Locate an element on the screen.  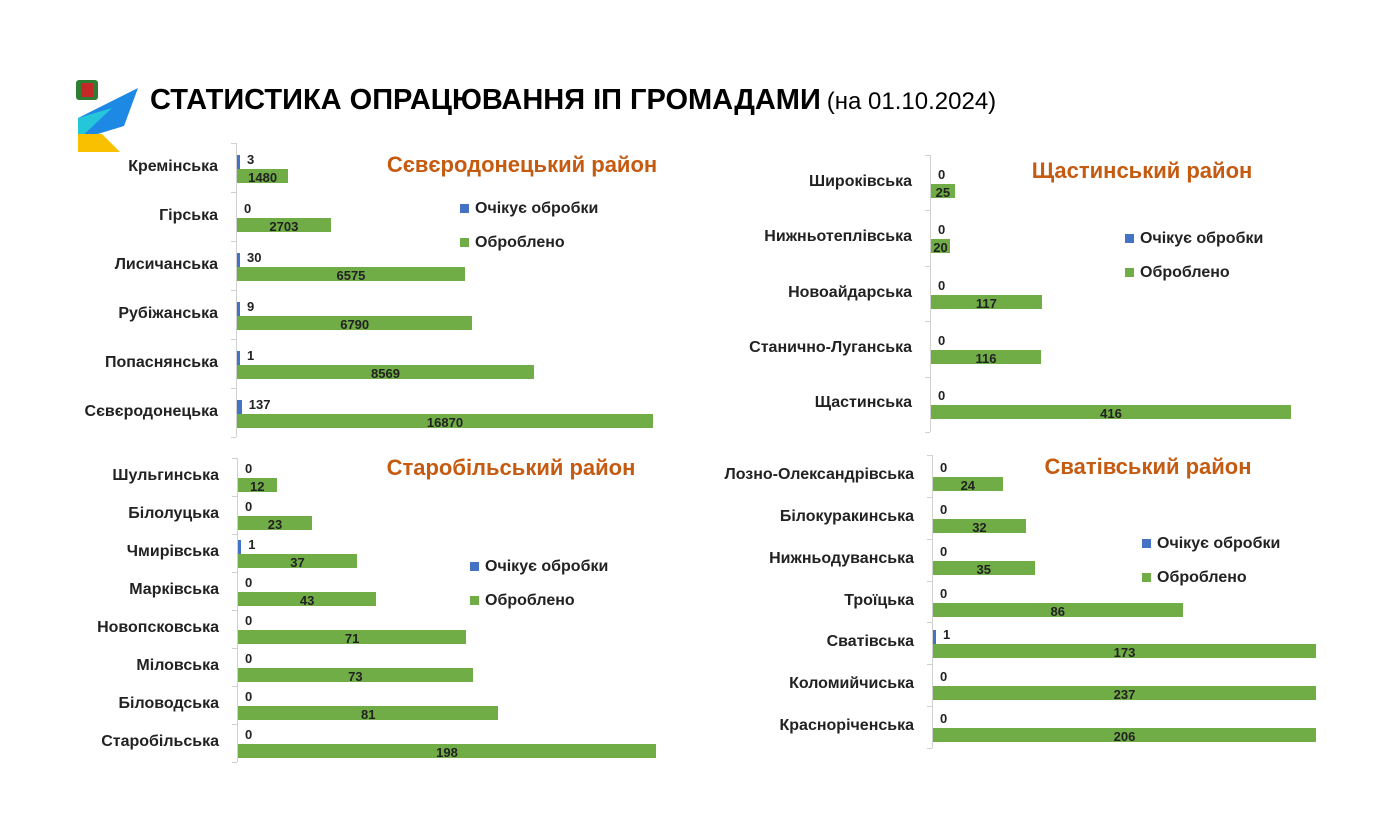
value-label-processed: 6790 is located at coordinates (355, 324).